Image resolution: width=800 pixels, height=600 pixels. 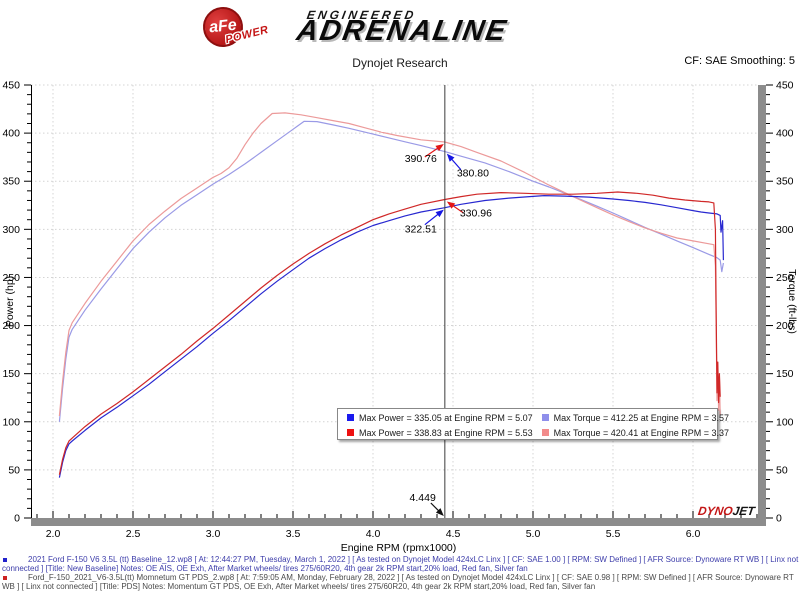 I want to click on svg-text: 4.5, so click(x=453, y=534).